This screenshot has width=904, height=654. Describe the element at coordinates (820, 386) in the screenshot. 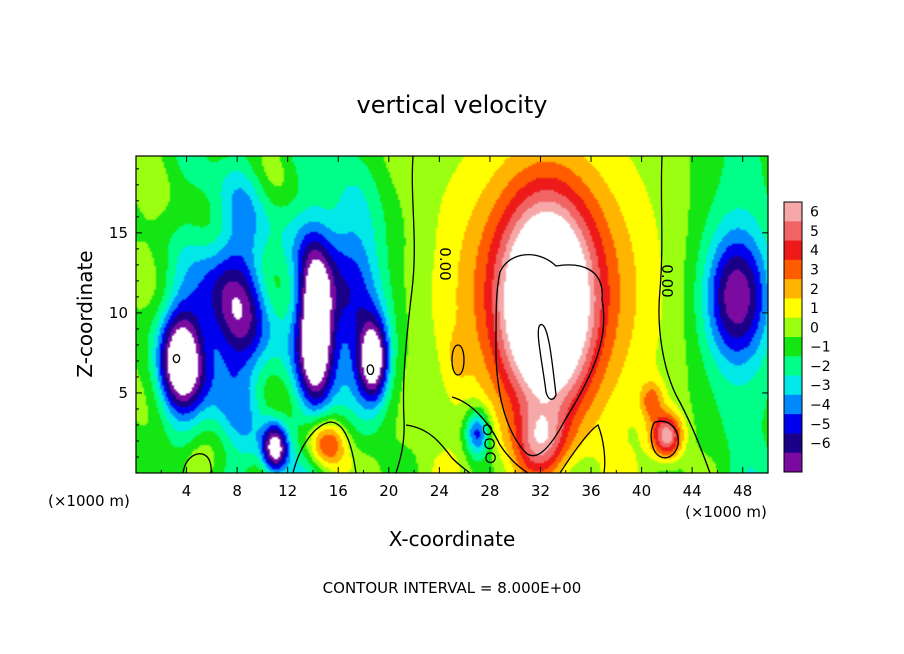

I see `colorbar-label: −3` at that location.